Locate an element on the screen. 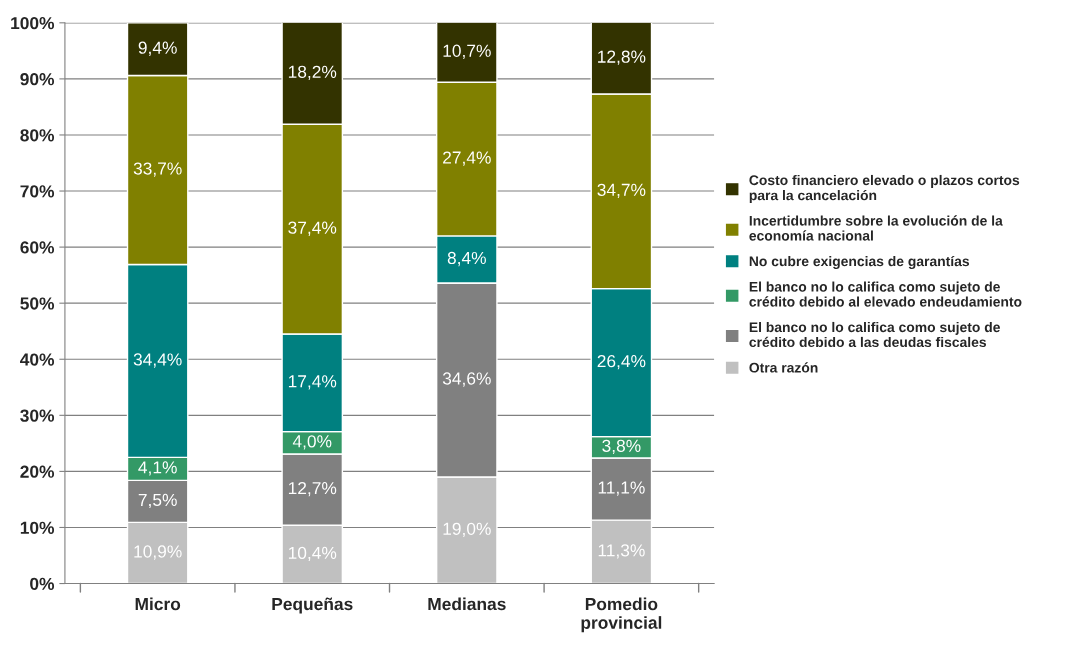 This screenshot has height=652, width=1082. data-label: 34,7% is located at coordinates (621, 191).